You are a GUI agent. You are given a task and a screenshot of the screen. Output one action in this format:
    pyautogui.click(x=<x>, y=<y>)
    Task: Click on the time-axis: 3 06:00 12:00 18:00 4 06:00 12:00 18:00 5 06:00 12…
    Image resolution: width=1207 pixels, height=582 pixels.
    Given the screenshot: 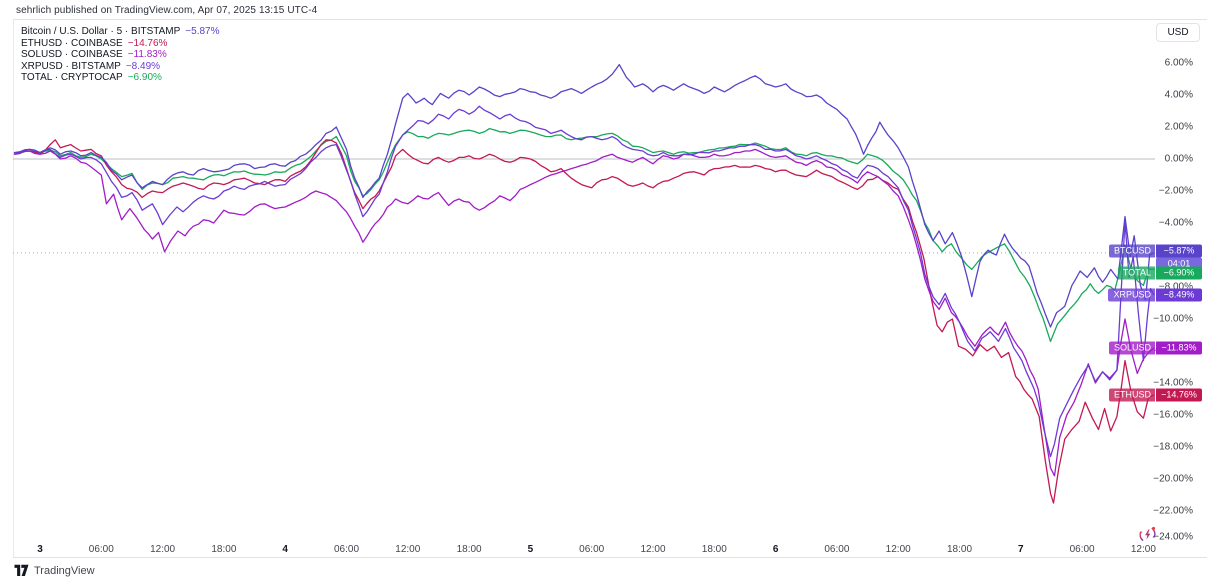 What is the action you would take?
    pyautogui.click(x=584, y=548)
    